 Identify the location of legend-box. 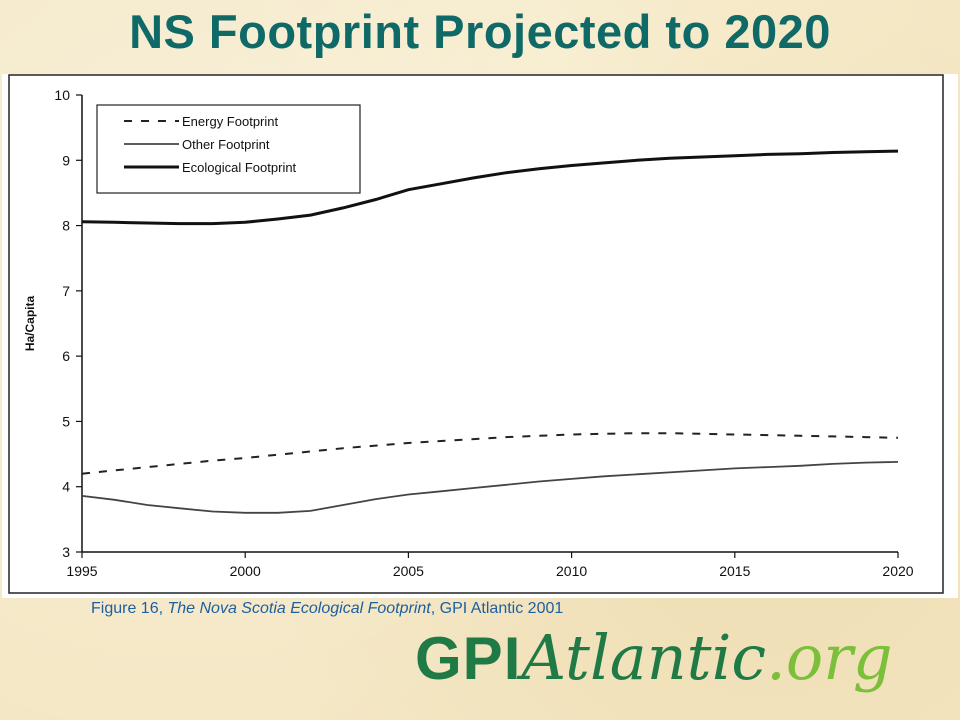
(228, 149).